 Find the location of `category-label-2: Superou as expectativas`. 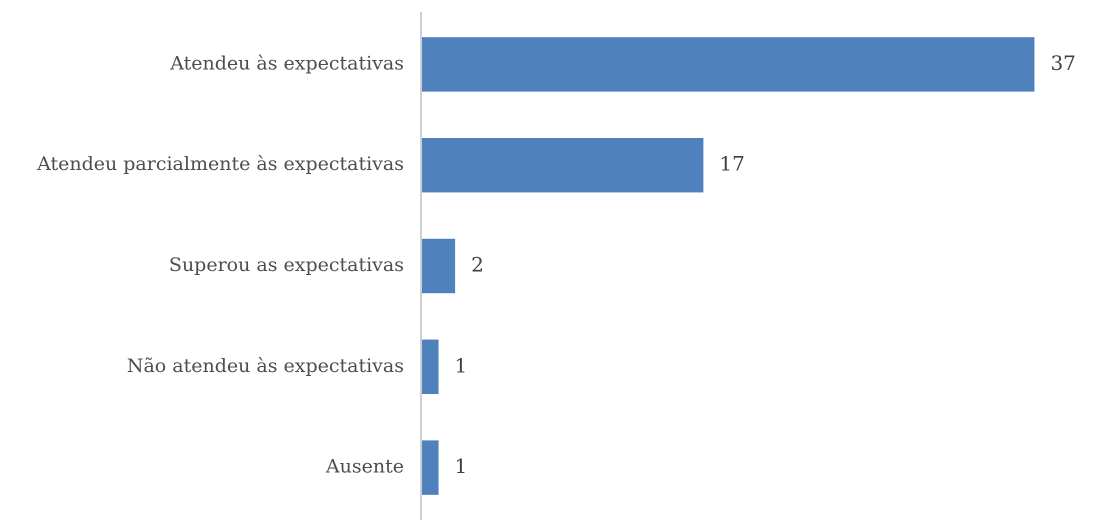

category-label-2: Superou as expectativas is located at coordinates (286, 265).